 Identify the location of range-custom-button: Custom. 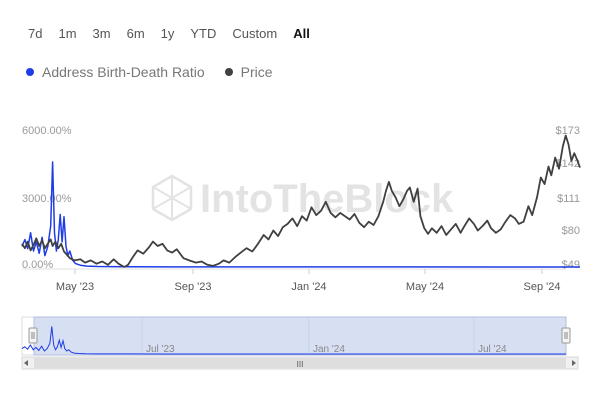
(255, 33).